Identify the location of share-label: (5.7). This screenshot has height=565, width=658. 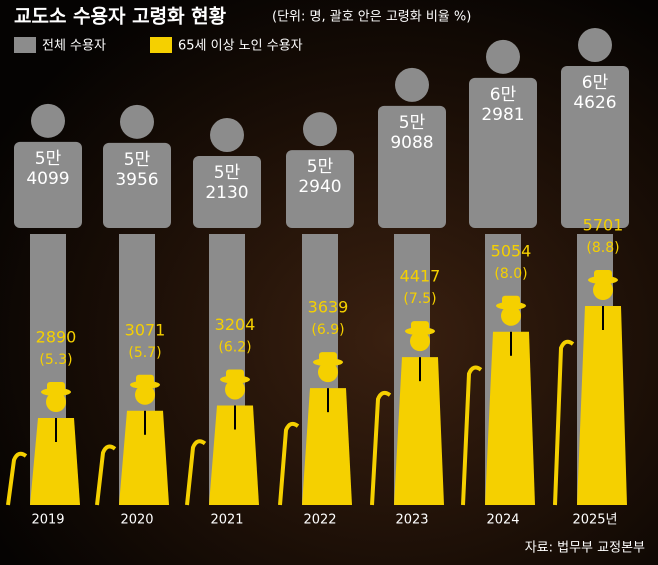
(144, 353).